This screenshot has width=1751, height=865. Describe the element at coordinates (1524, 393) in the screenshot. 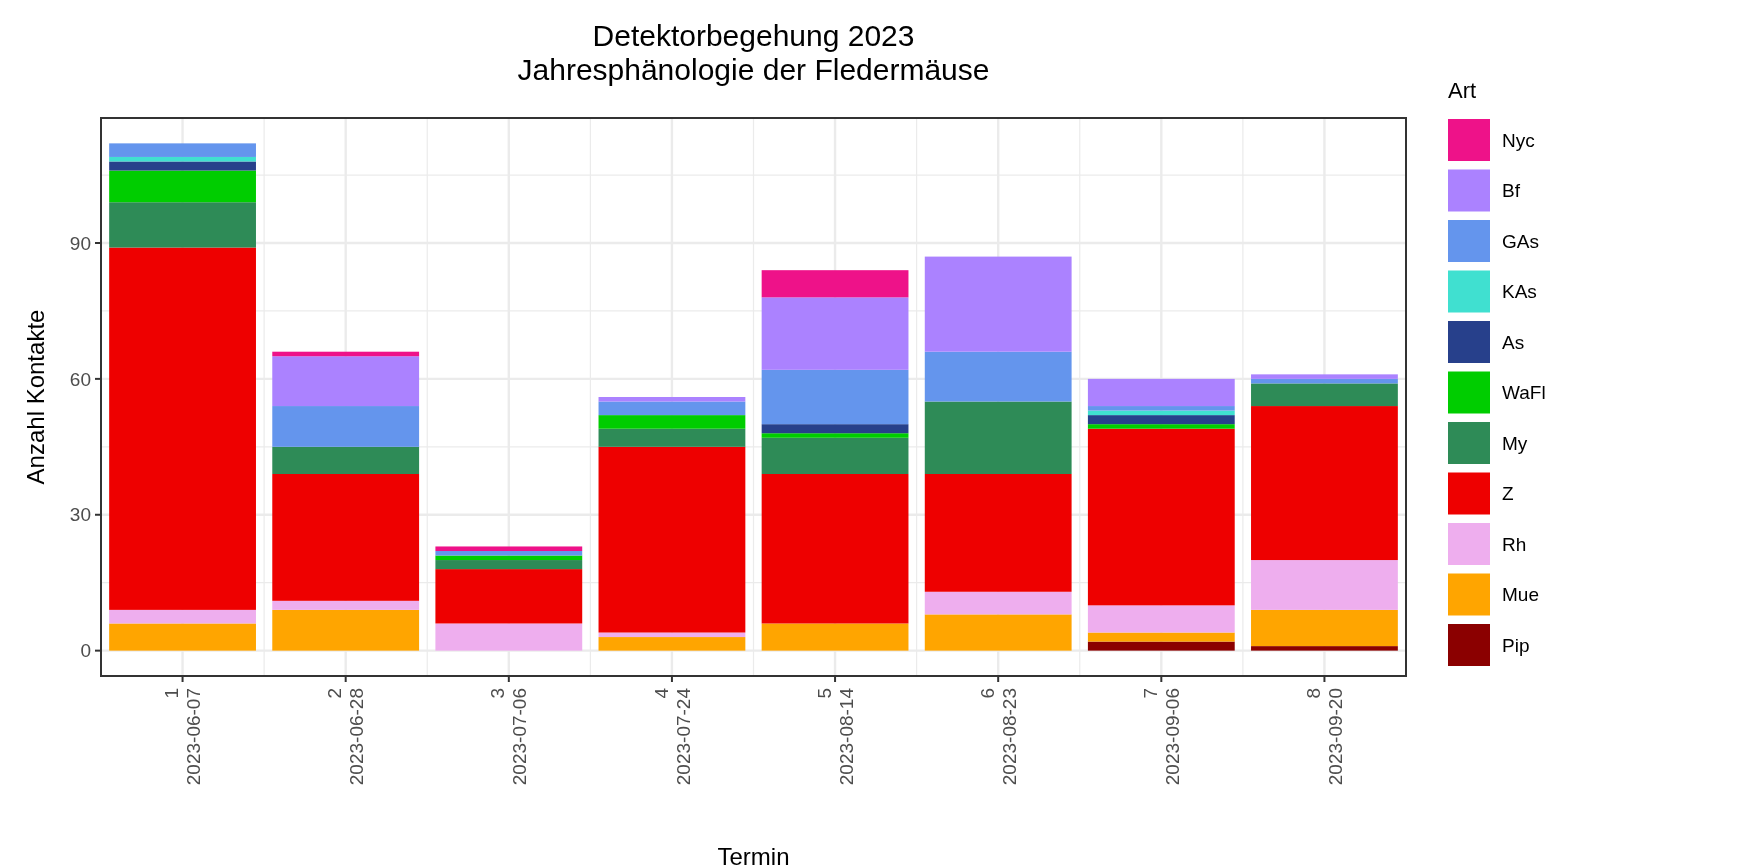

I see `legend-label: WaFl` at that location.